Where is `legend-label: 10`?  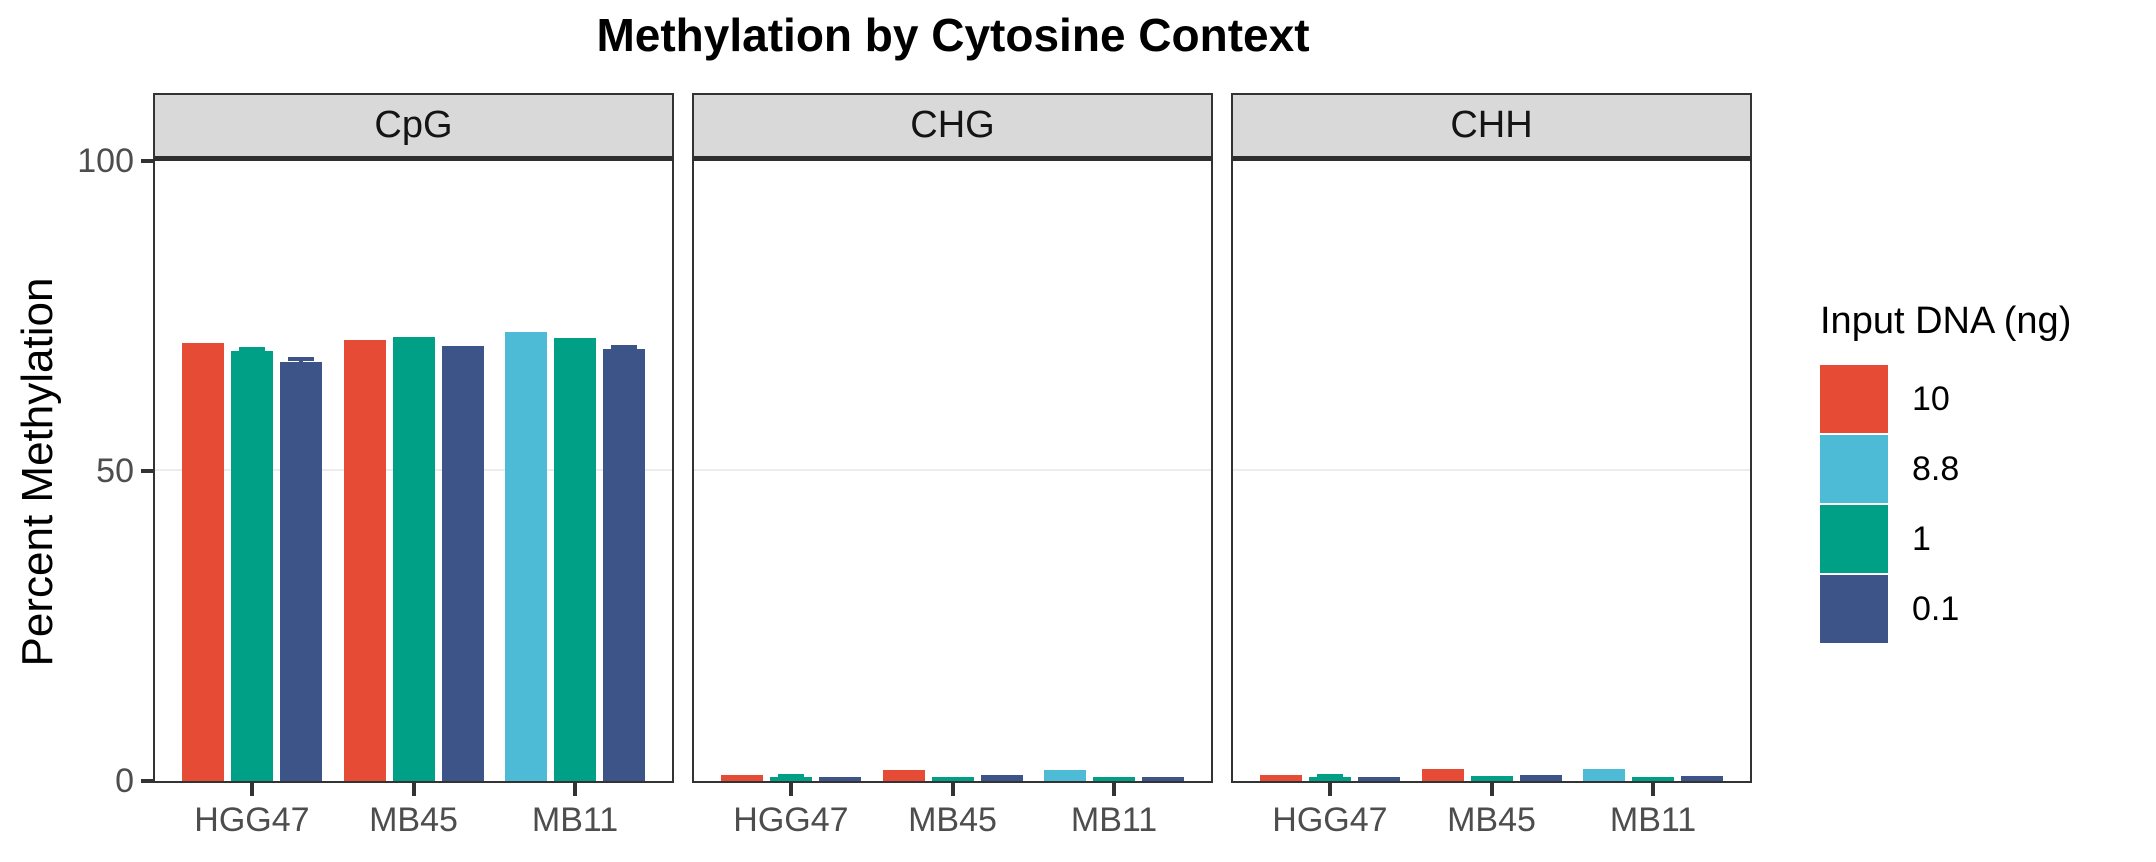 legend-label: 10 is located at coordinates (1931, 398).